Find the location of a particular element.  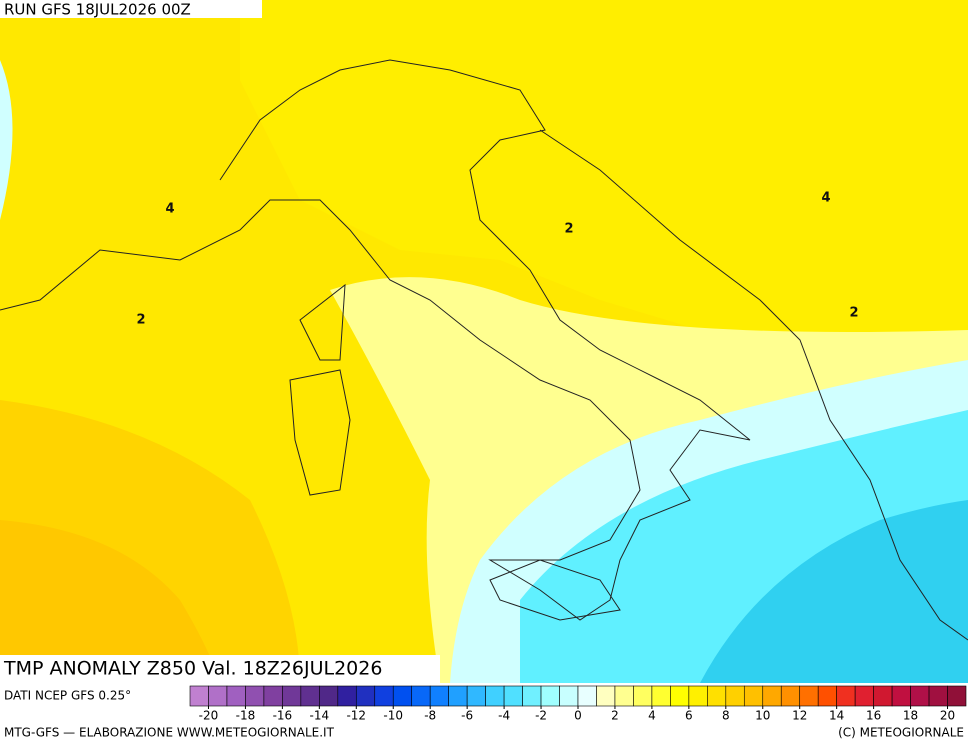

colorbar-tick-label: 14 is located at coordinates (836, 716).